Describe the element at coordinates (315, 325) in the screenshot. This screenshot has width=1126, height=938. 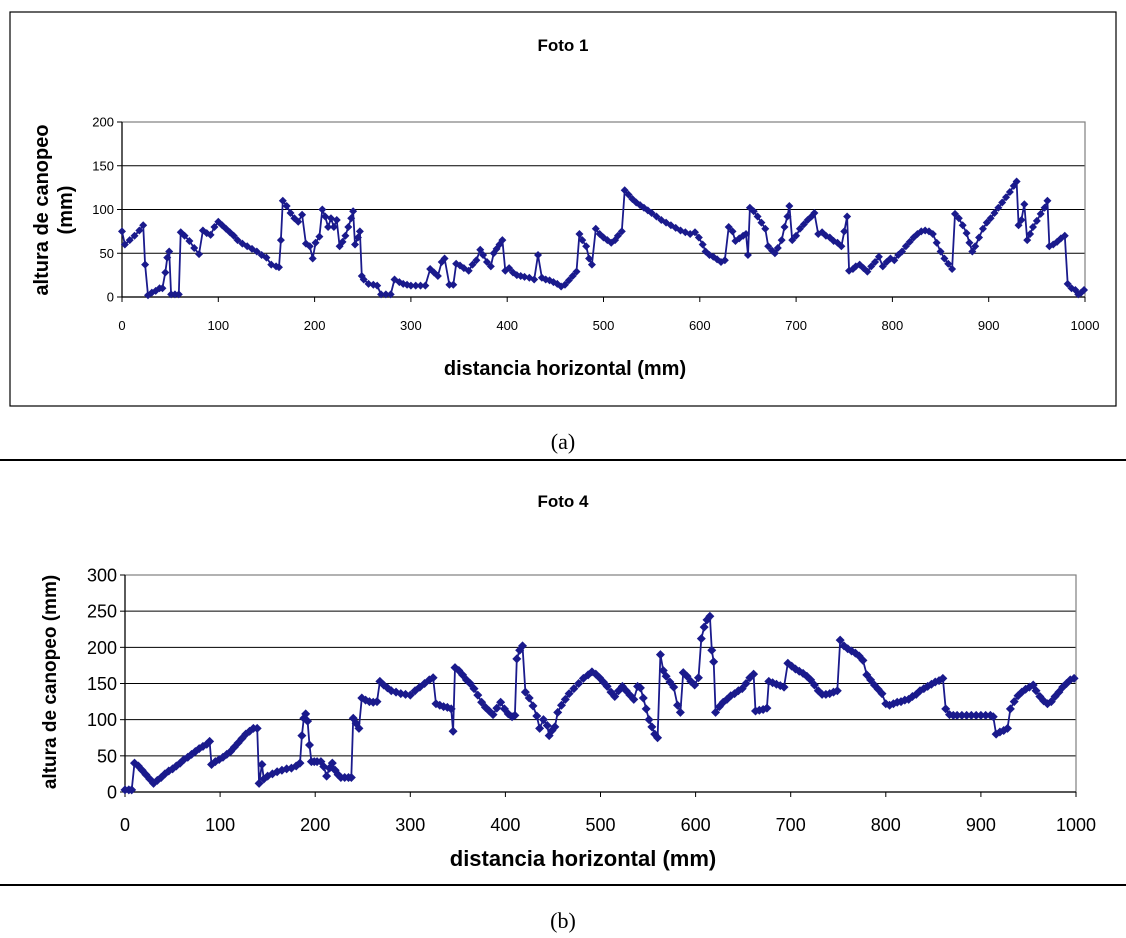
I see `chart-a-x-tick-label: 200` at that location.